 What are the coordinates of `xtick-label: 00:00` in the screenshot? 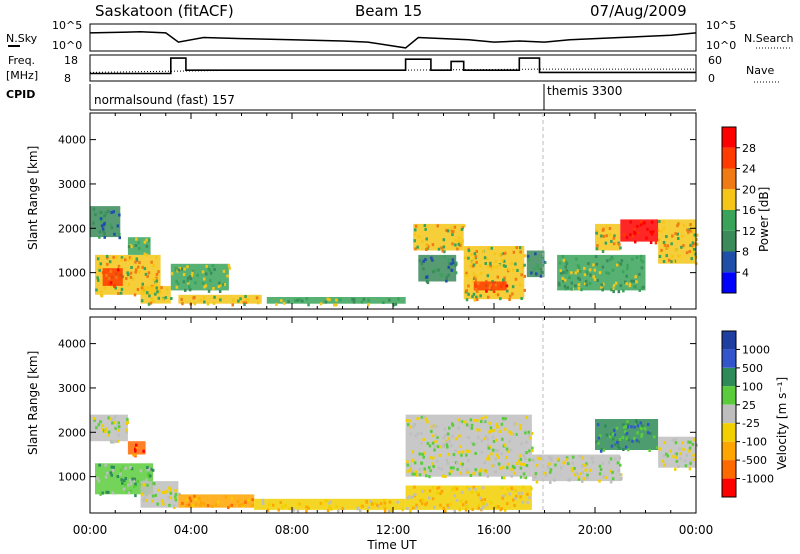 It's located at (696, 530).